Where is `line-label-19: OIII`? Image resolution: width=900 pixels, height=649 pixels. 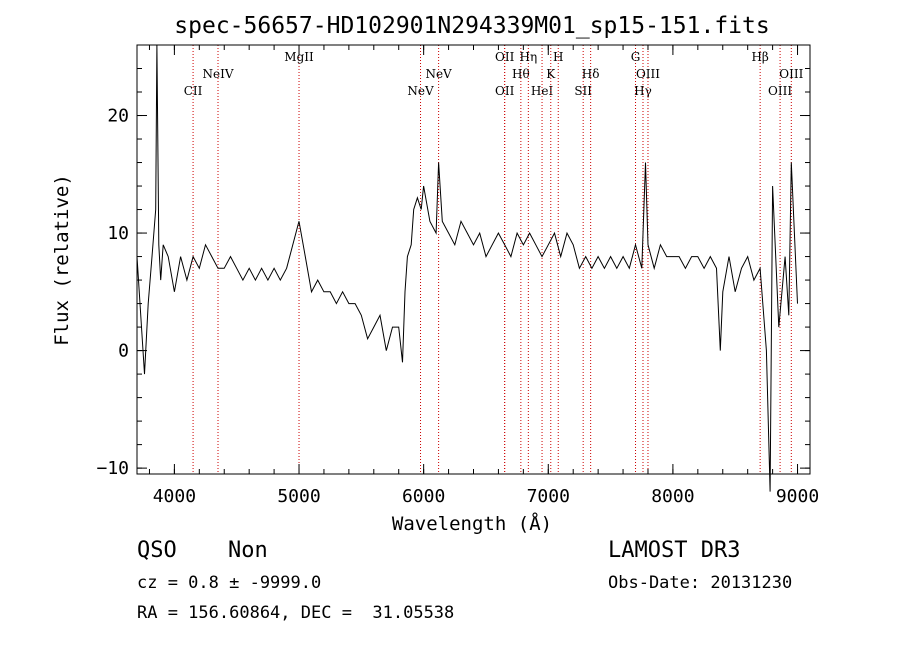 line-label-19: OIII is located at coordinates (791, 74).